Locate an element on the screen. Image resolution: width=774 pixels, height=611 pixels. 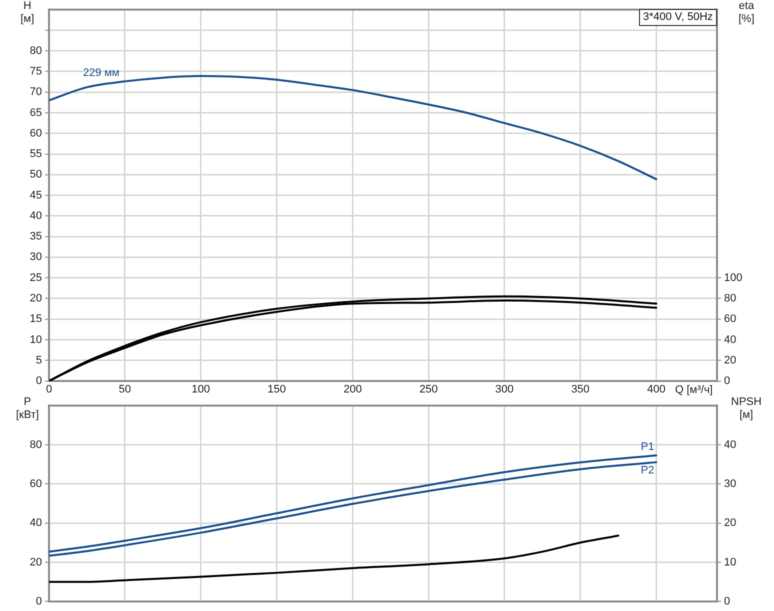
y-tick-label: 5 is located at coordinates (39, 360).